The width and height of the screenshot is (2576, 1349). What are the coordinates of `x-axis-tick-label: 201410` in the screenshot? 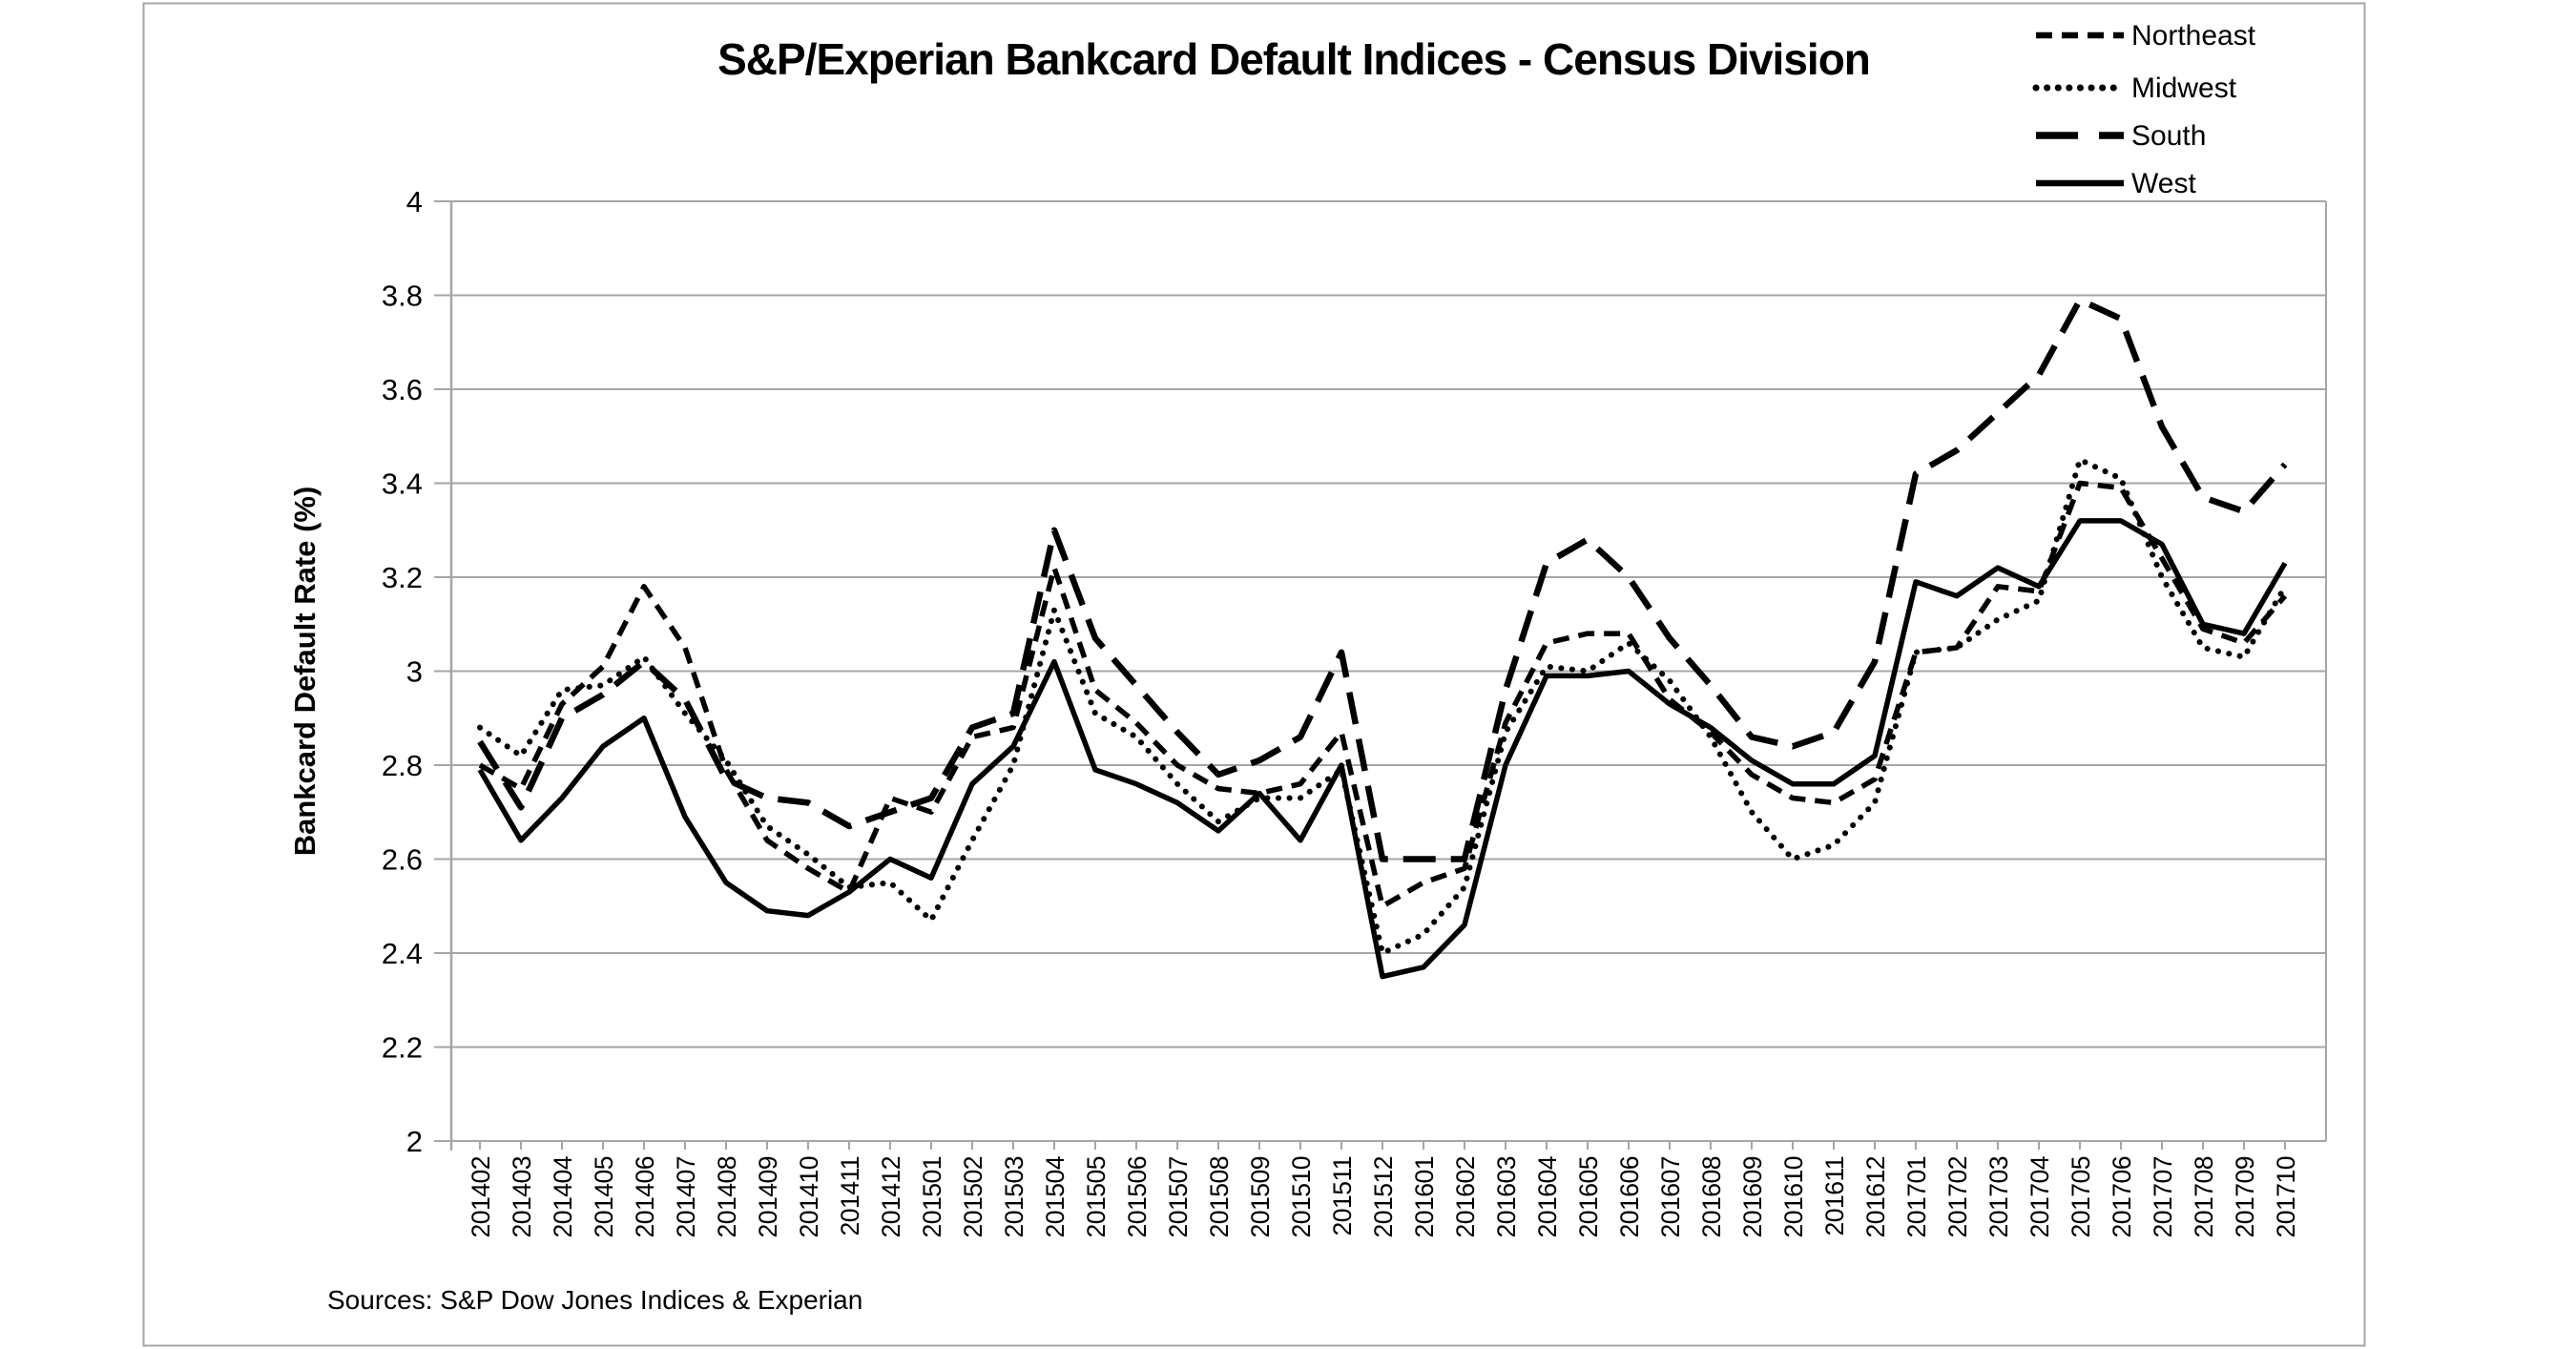 It's located at (809, 1197).